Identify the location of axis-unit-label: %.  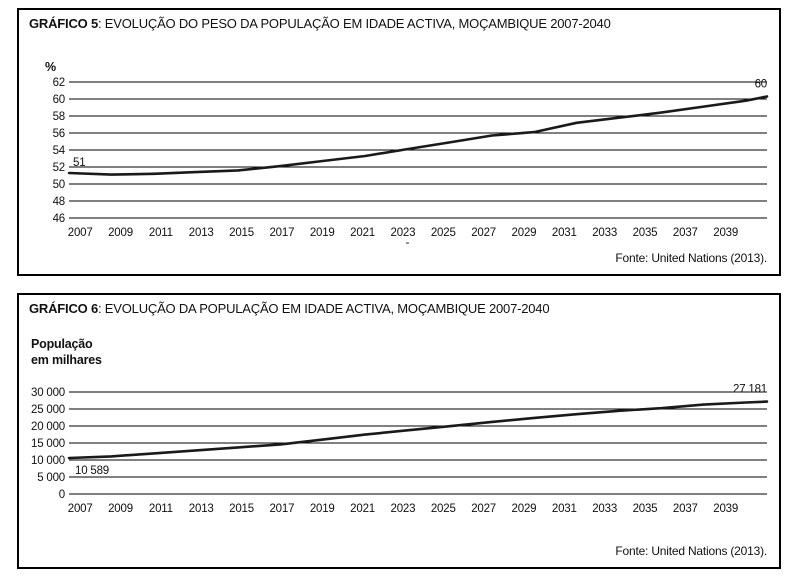
(50, 67).